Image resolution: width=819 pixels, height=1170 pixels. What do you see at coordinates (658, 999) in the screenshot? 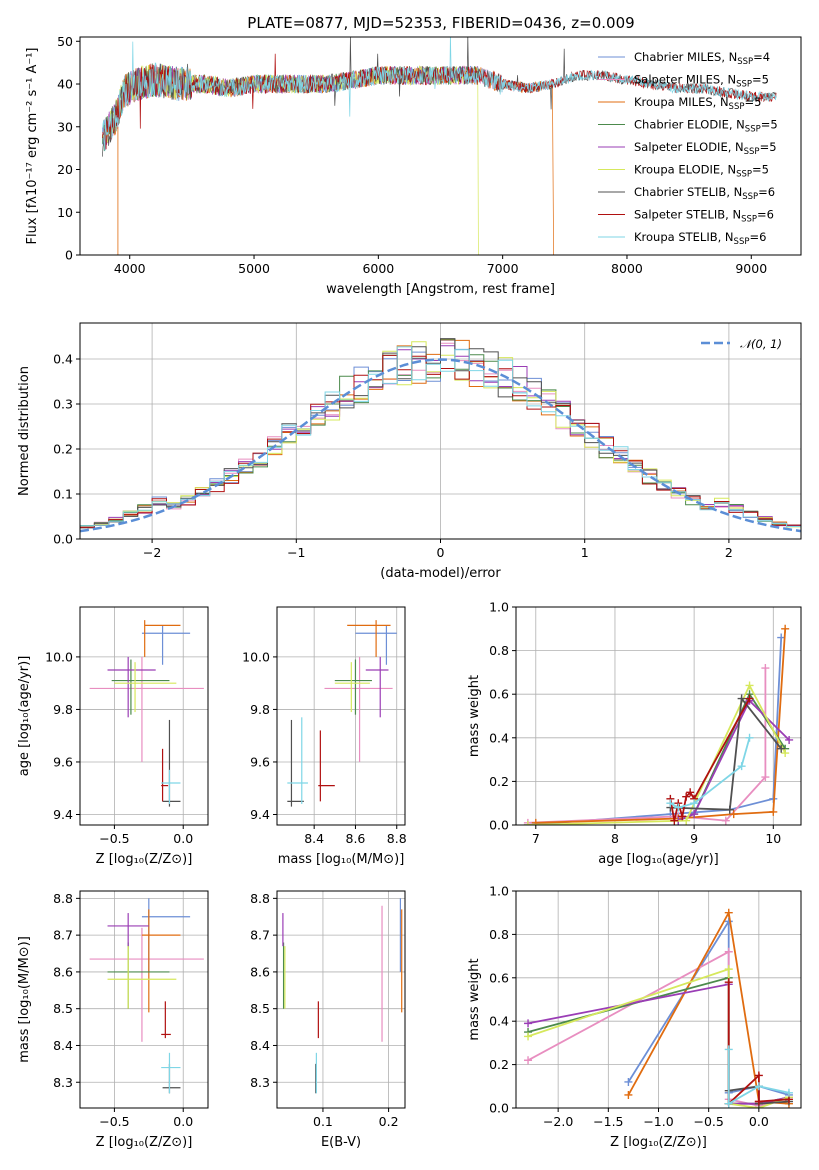
I see `plot-area-mass_weight_vs_Z` at bounding box center [658, 999].